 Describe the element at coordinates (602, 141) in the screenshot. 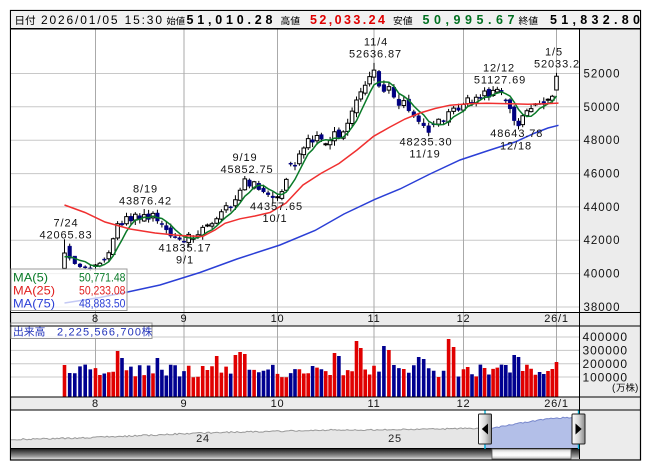

I see `svg-text: 48000` at that location.